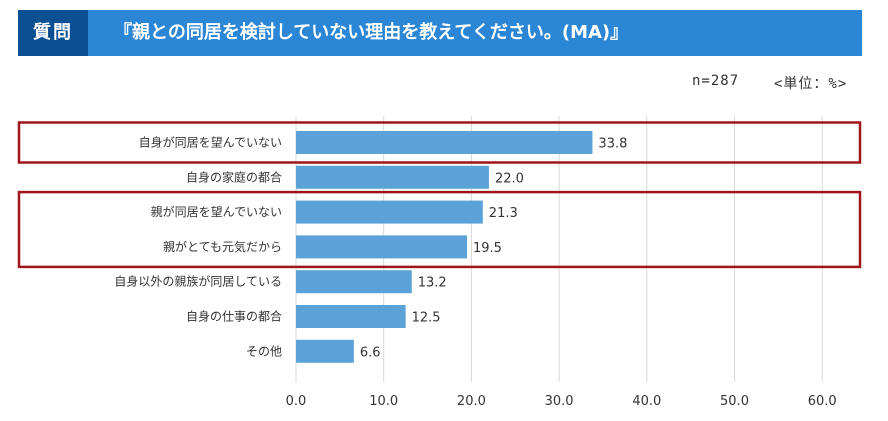 The height and width of the screenshot is (421, 888). Describe the element at coordinates (234, 316) in the screenshot. I see `category-label: 自身の仕事の都合` at that location.